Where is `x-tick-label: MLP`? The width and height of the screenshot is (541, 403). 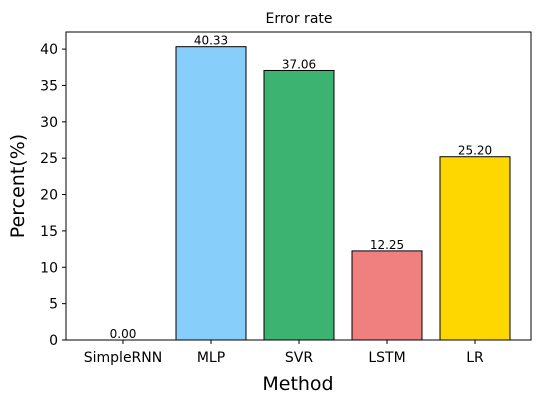 x-tick-label: MLP is located at coordinates (211, 358).